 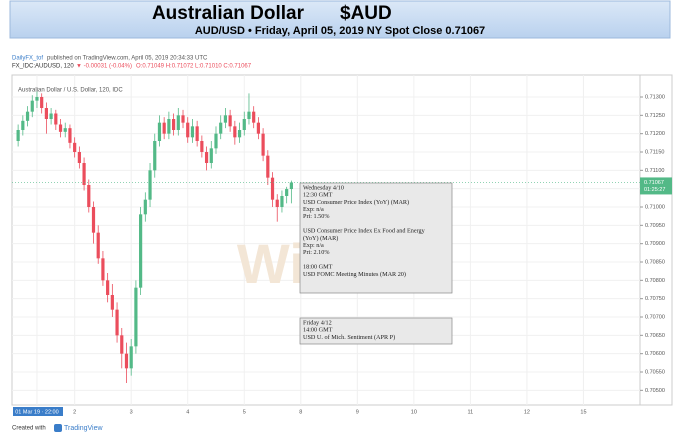 What do you see at coordinates (27, 59) in the screenshot?
I see `publisher-author: DailyFX_tof` at bounding box center [27, 59].